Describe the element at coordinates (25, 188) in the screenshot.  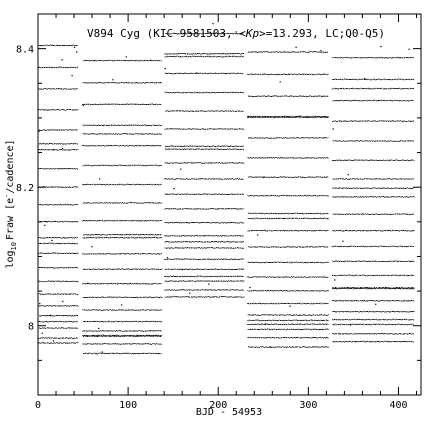
I see `y-tick-label: 8.2` at that location.